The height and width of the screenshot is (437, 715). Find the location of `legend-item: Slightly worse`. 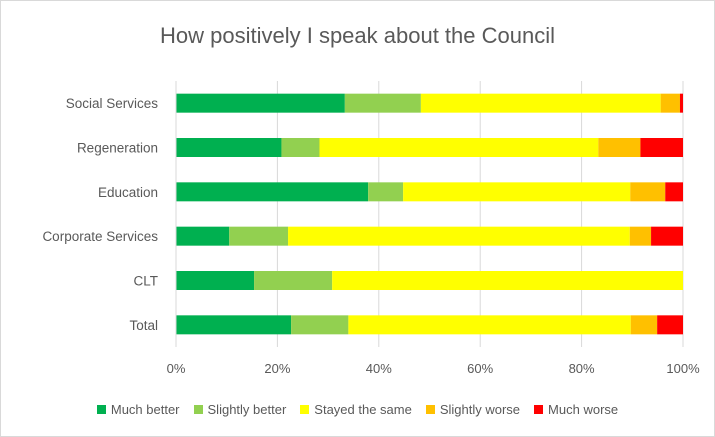

legend-item: Slightly worse is located at coordinates (473, 409).